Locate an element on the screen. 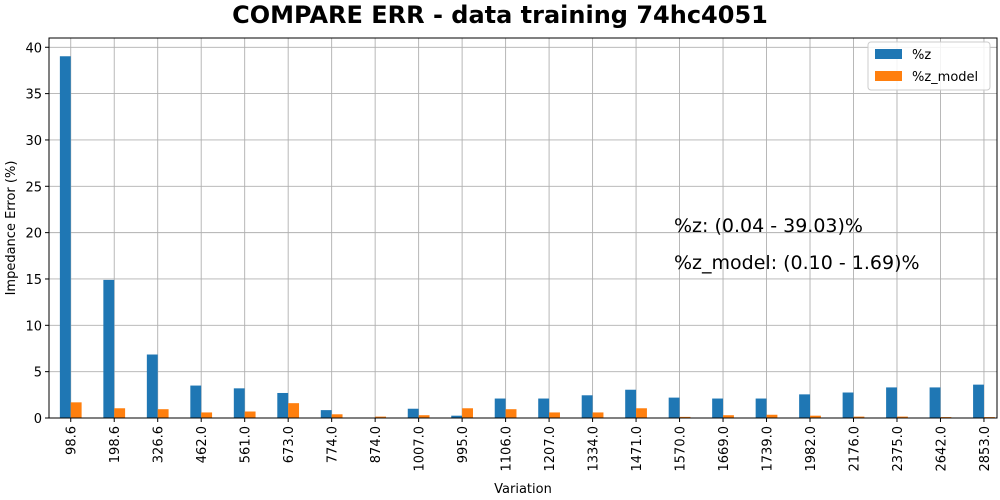  y-axis-ticks: 0 5 10 15 20 25 30 35 40 is located at coordinates (37, 234).